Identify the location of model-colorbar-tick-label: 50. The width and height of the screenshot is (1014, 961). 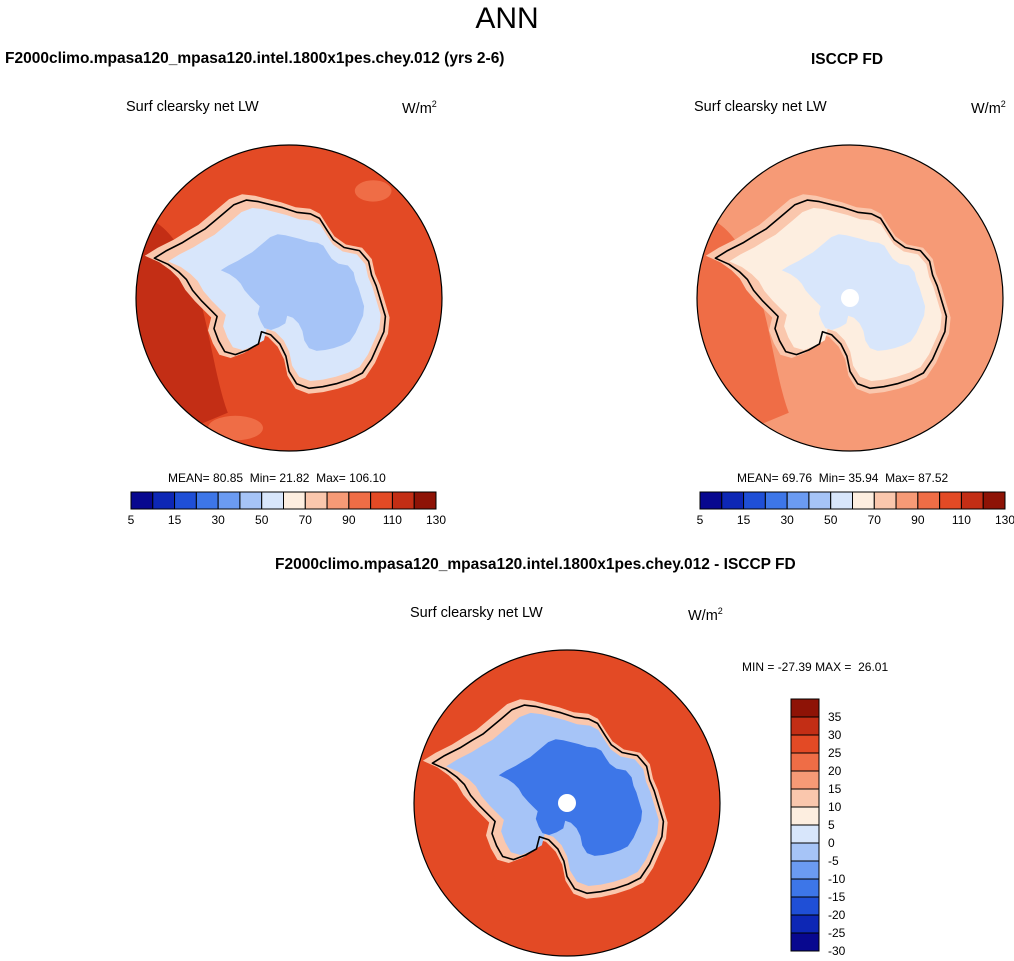
(262, 520).